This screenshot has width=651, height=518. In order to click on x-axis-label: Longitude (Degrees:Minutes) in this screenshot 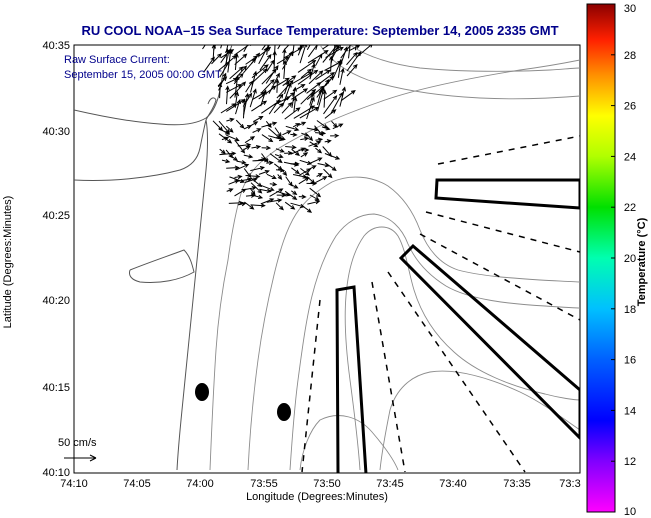, I will do `click(317, 497)`.